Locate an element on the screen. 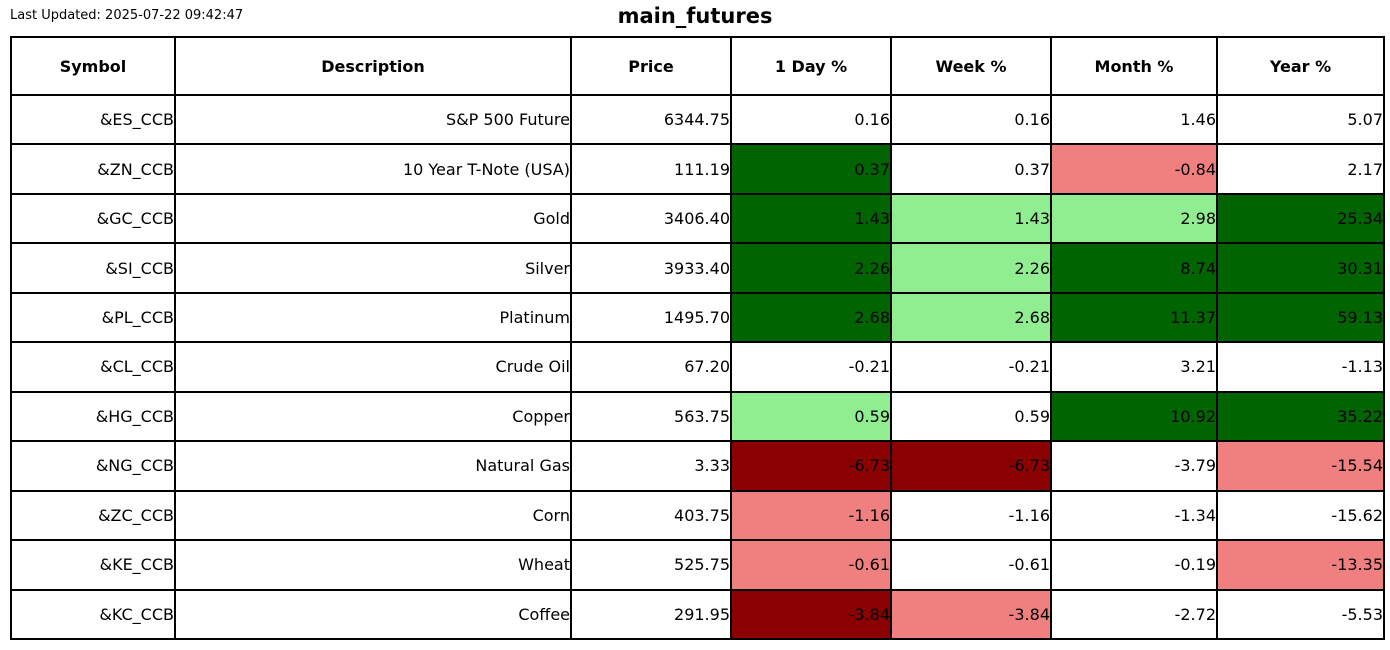  cell-description: Gold is located at coordinates (373, 218).